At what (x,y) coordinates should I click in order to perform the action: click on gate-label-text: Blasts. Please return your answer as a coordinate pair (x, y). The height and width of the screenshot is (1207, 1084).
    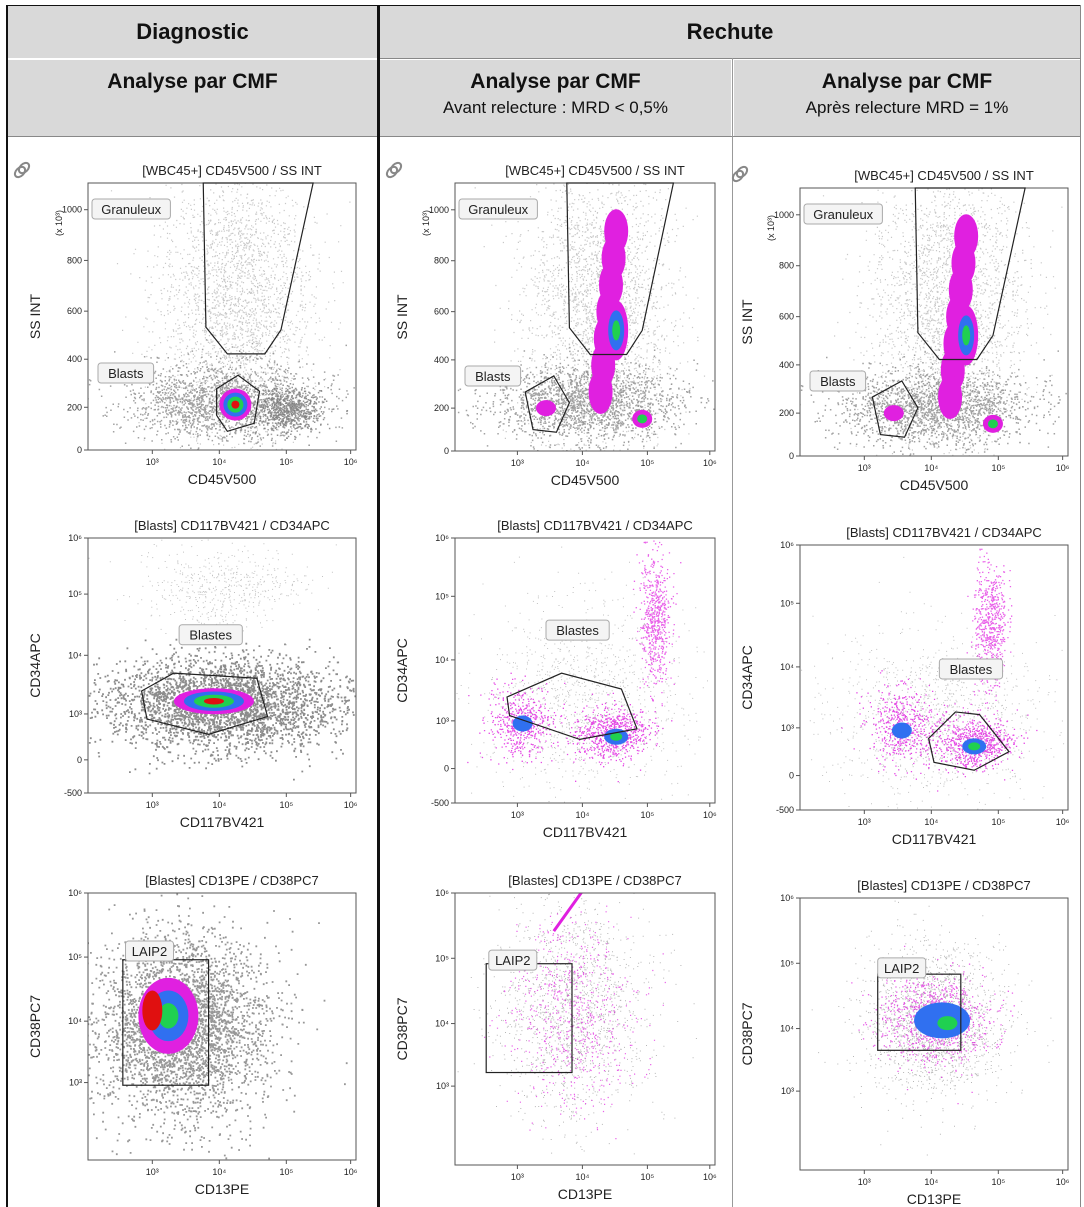
    Looking at the image, I should click on (493, 376).